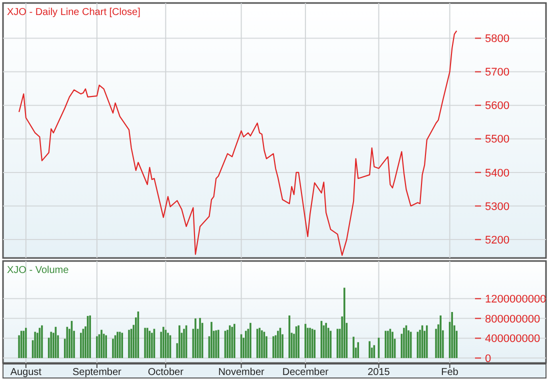  What do you see at coordinates (450, 372) in the screenshot?
I see `x-tick-label: Feb` at bounding box center [450, 372].